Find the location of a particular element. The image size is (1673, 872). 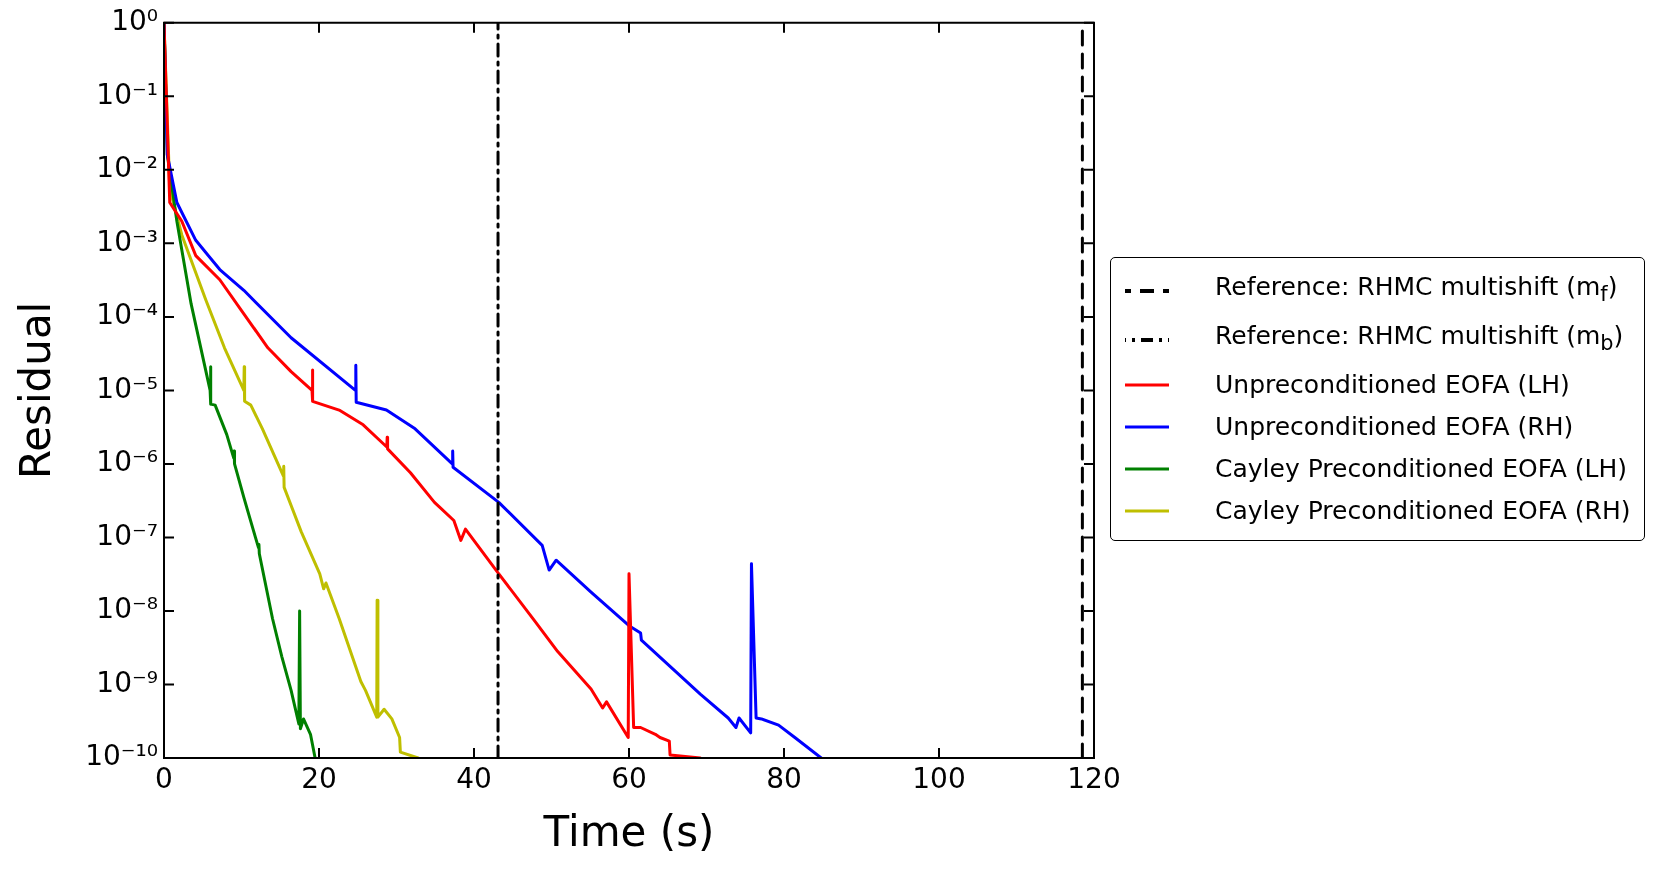

y-tick-label: 10⁰ is located at coordinates (134, 21).